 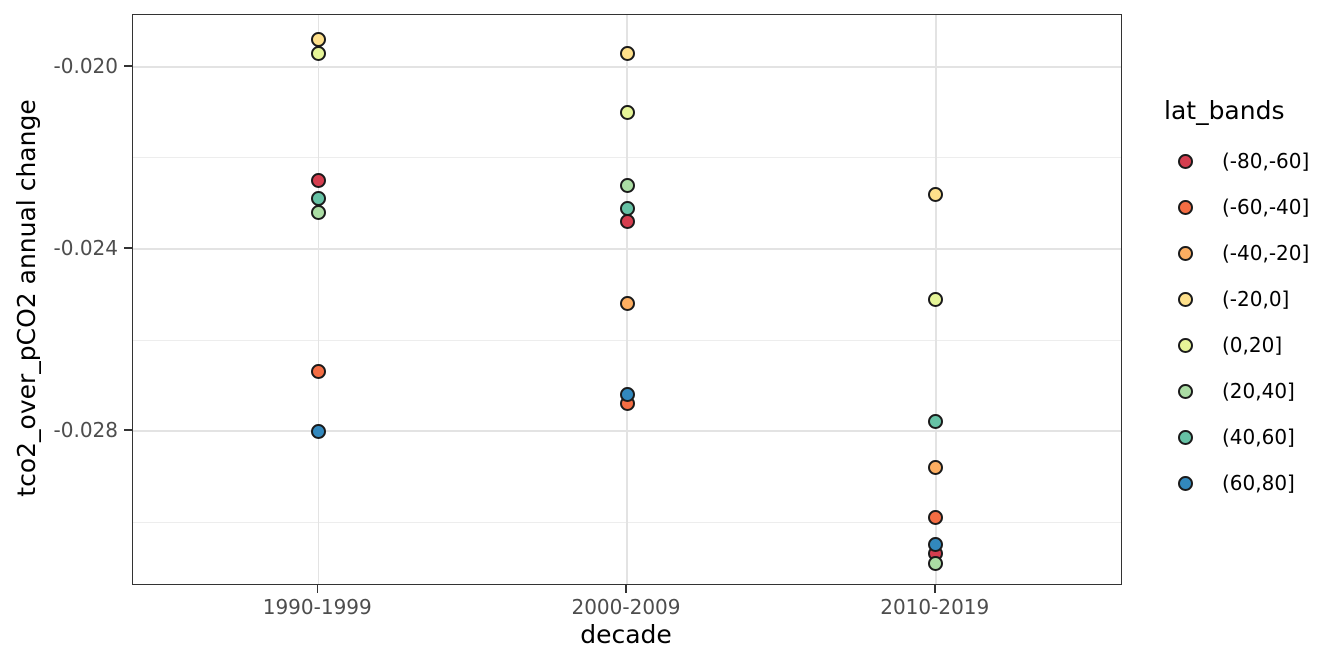 I want to click on y-tick-label: -0.028, so click(x=85, y=430).